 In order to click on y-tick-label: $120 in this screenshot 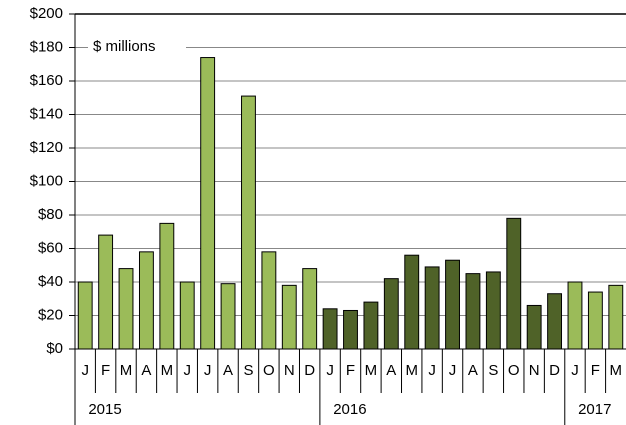, I will do `click(46, 147)`.